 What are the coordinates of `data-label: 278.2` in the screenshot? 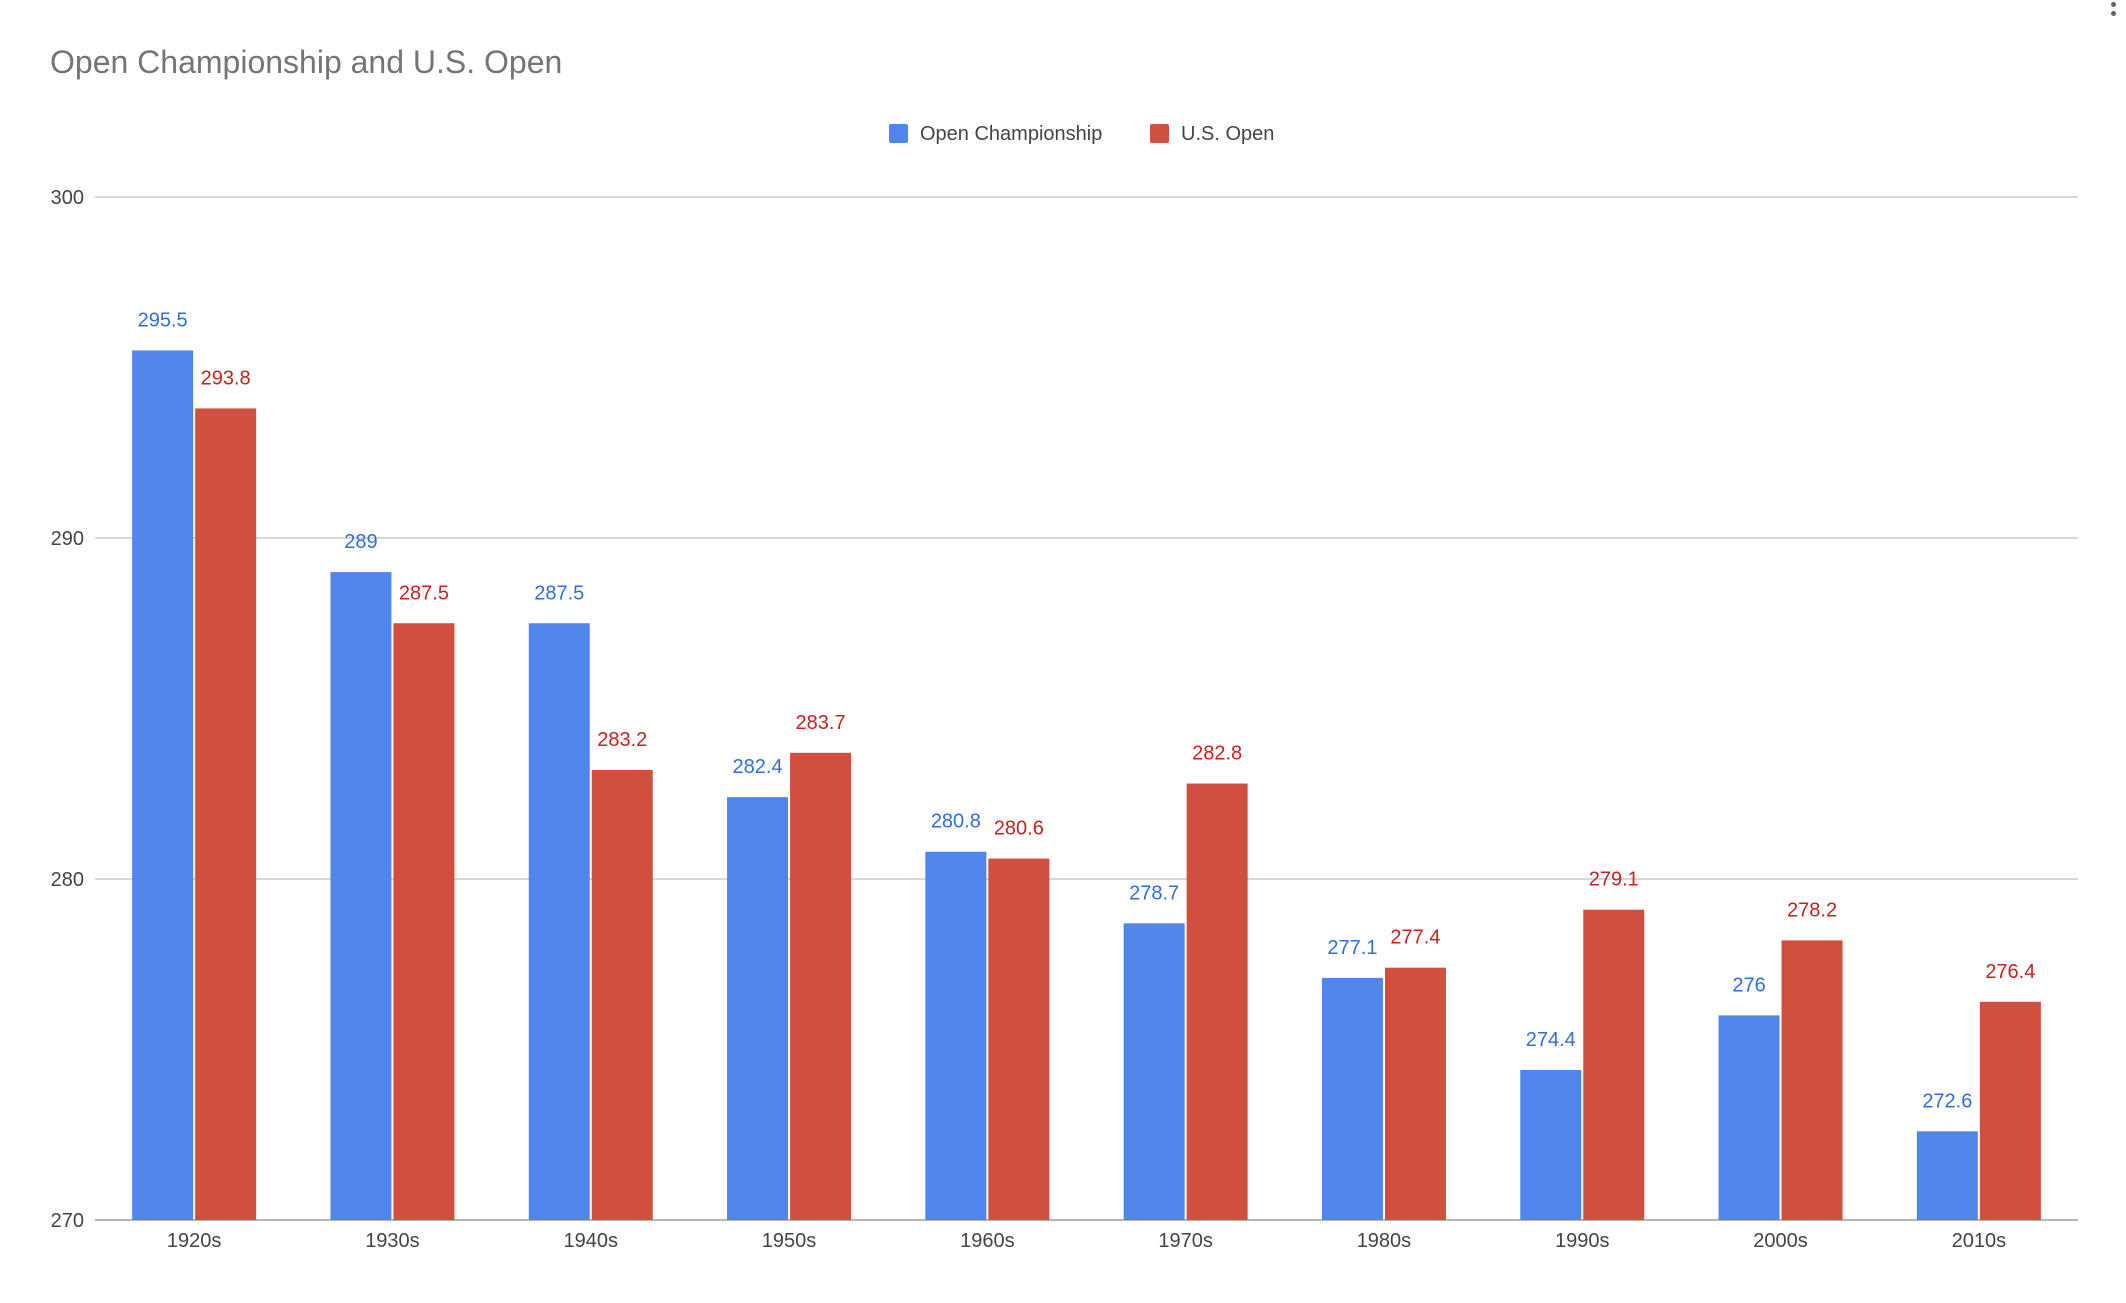 It's located at (1812, 910).